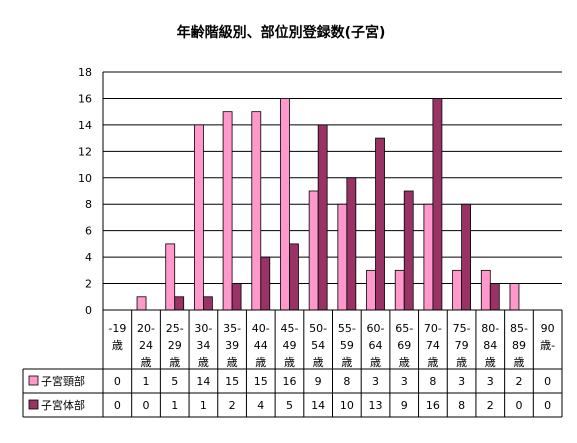 This screenshot has height=443, width=577. What do you see at coordinates (203, 328) in the screenshot?
I see `category-label: 30-` at bounding box center [203, 328].